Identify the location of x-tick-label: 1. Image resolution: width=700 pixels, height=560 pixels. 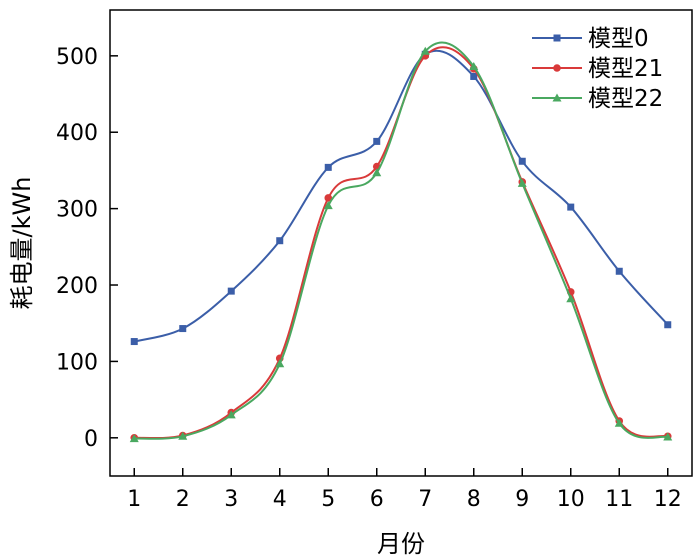
(134, 499).